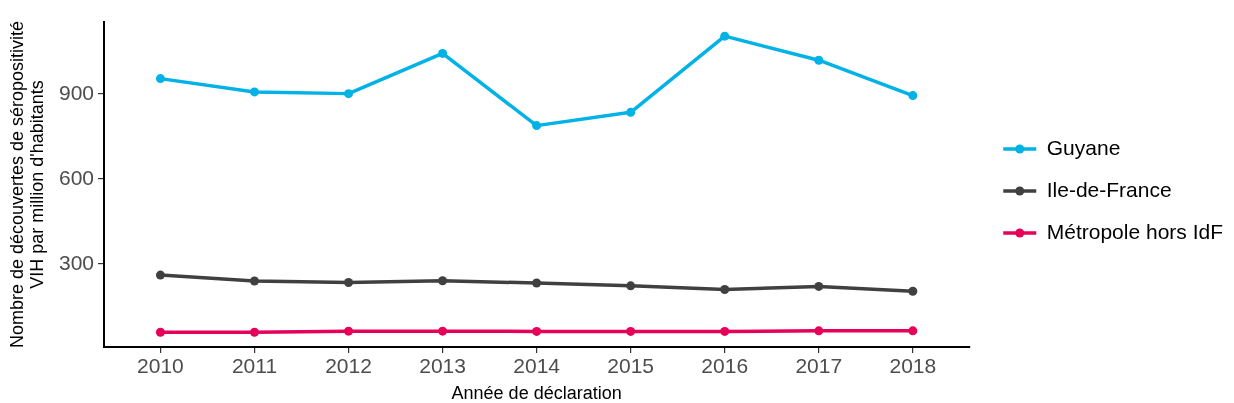  Describe the element at coordinates (725, 366) in the screenshot. I see `x-tick-label: 2016` at that location.